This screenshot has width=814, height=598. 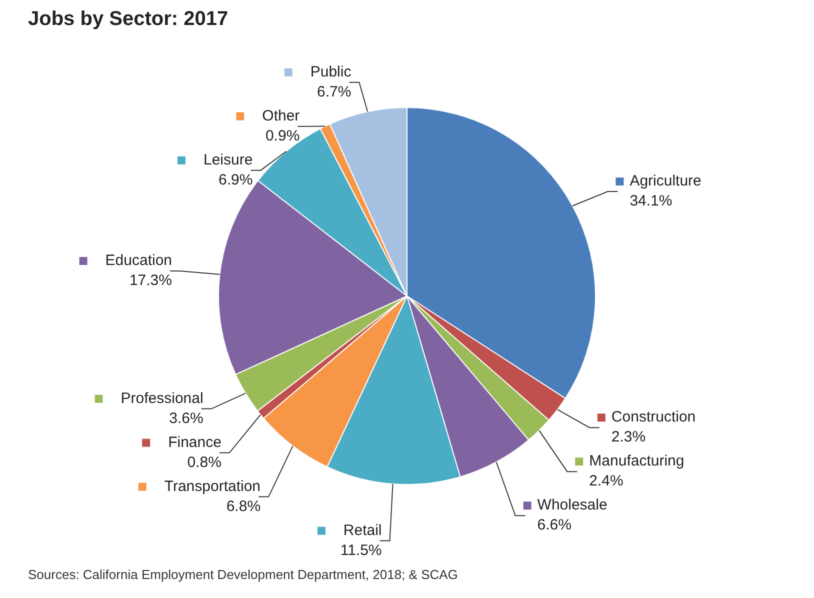 I want to click on chart-title: Jobs by Sector: 2017, so click(x=129, y=19).